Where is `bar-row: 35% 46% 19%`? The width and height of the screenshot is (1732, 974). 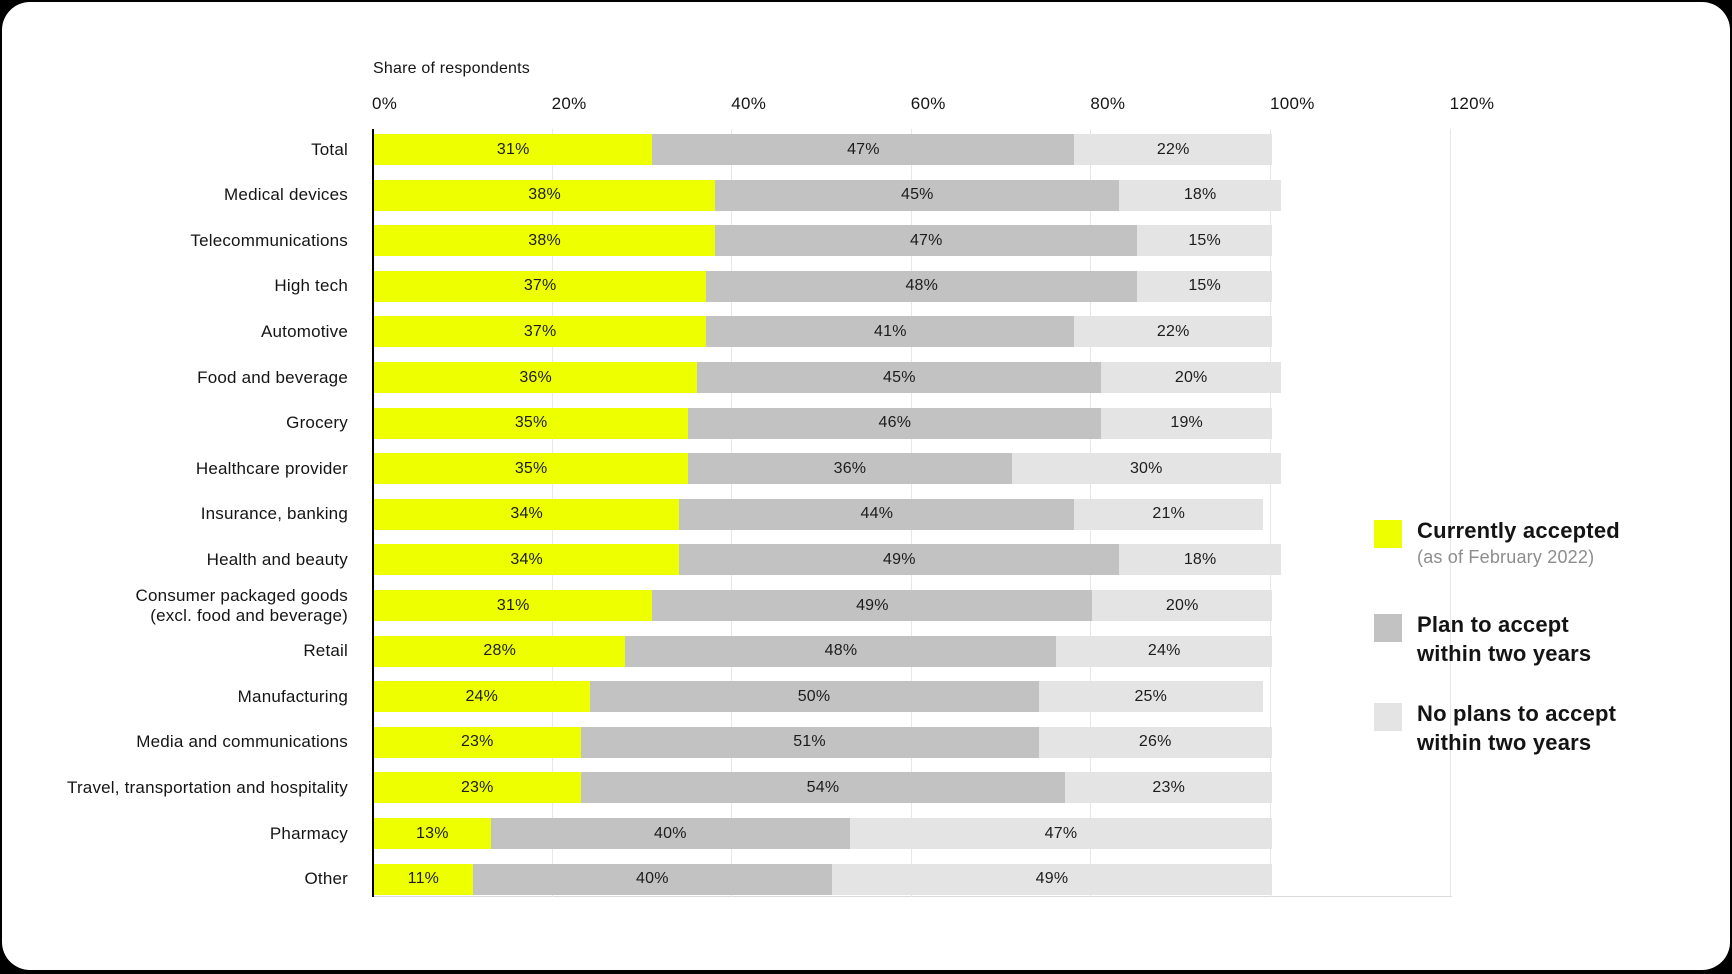 bar-row: 35% 46% 19% is located at coordinates (823, 423).